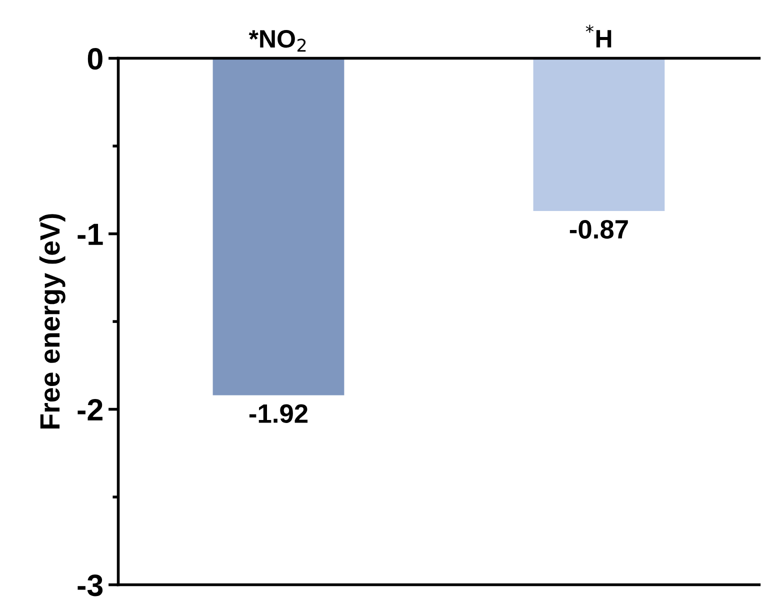 This screenshot has width=763, height=601. I want to click on y-tick-label: -3, so click(90, 585).